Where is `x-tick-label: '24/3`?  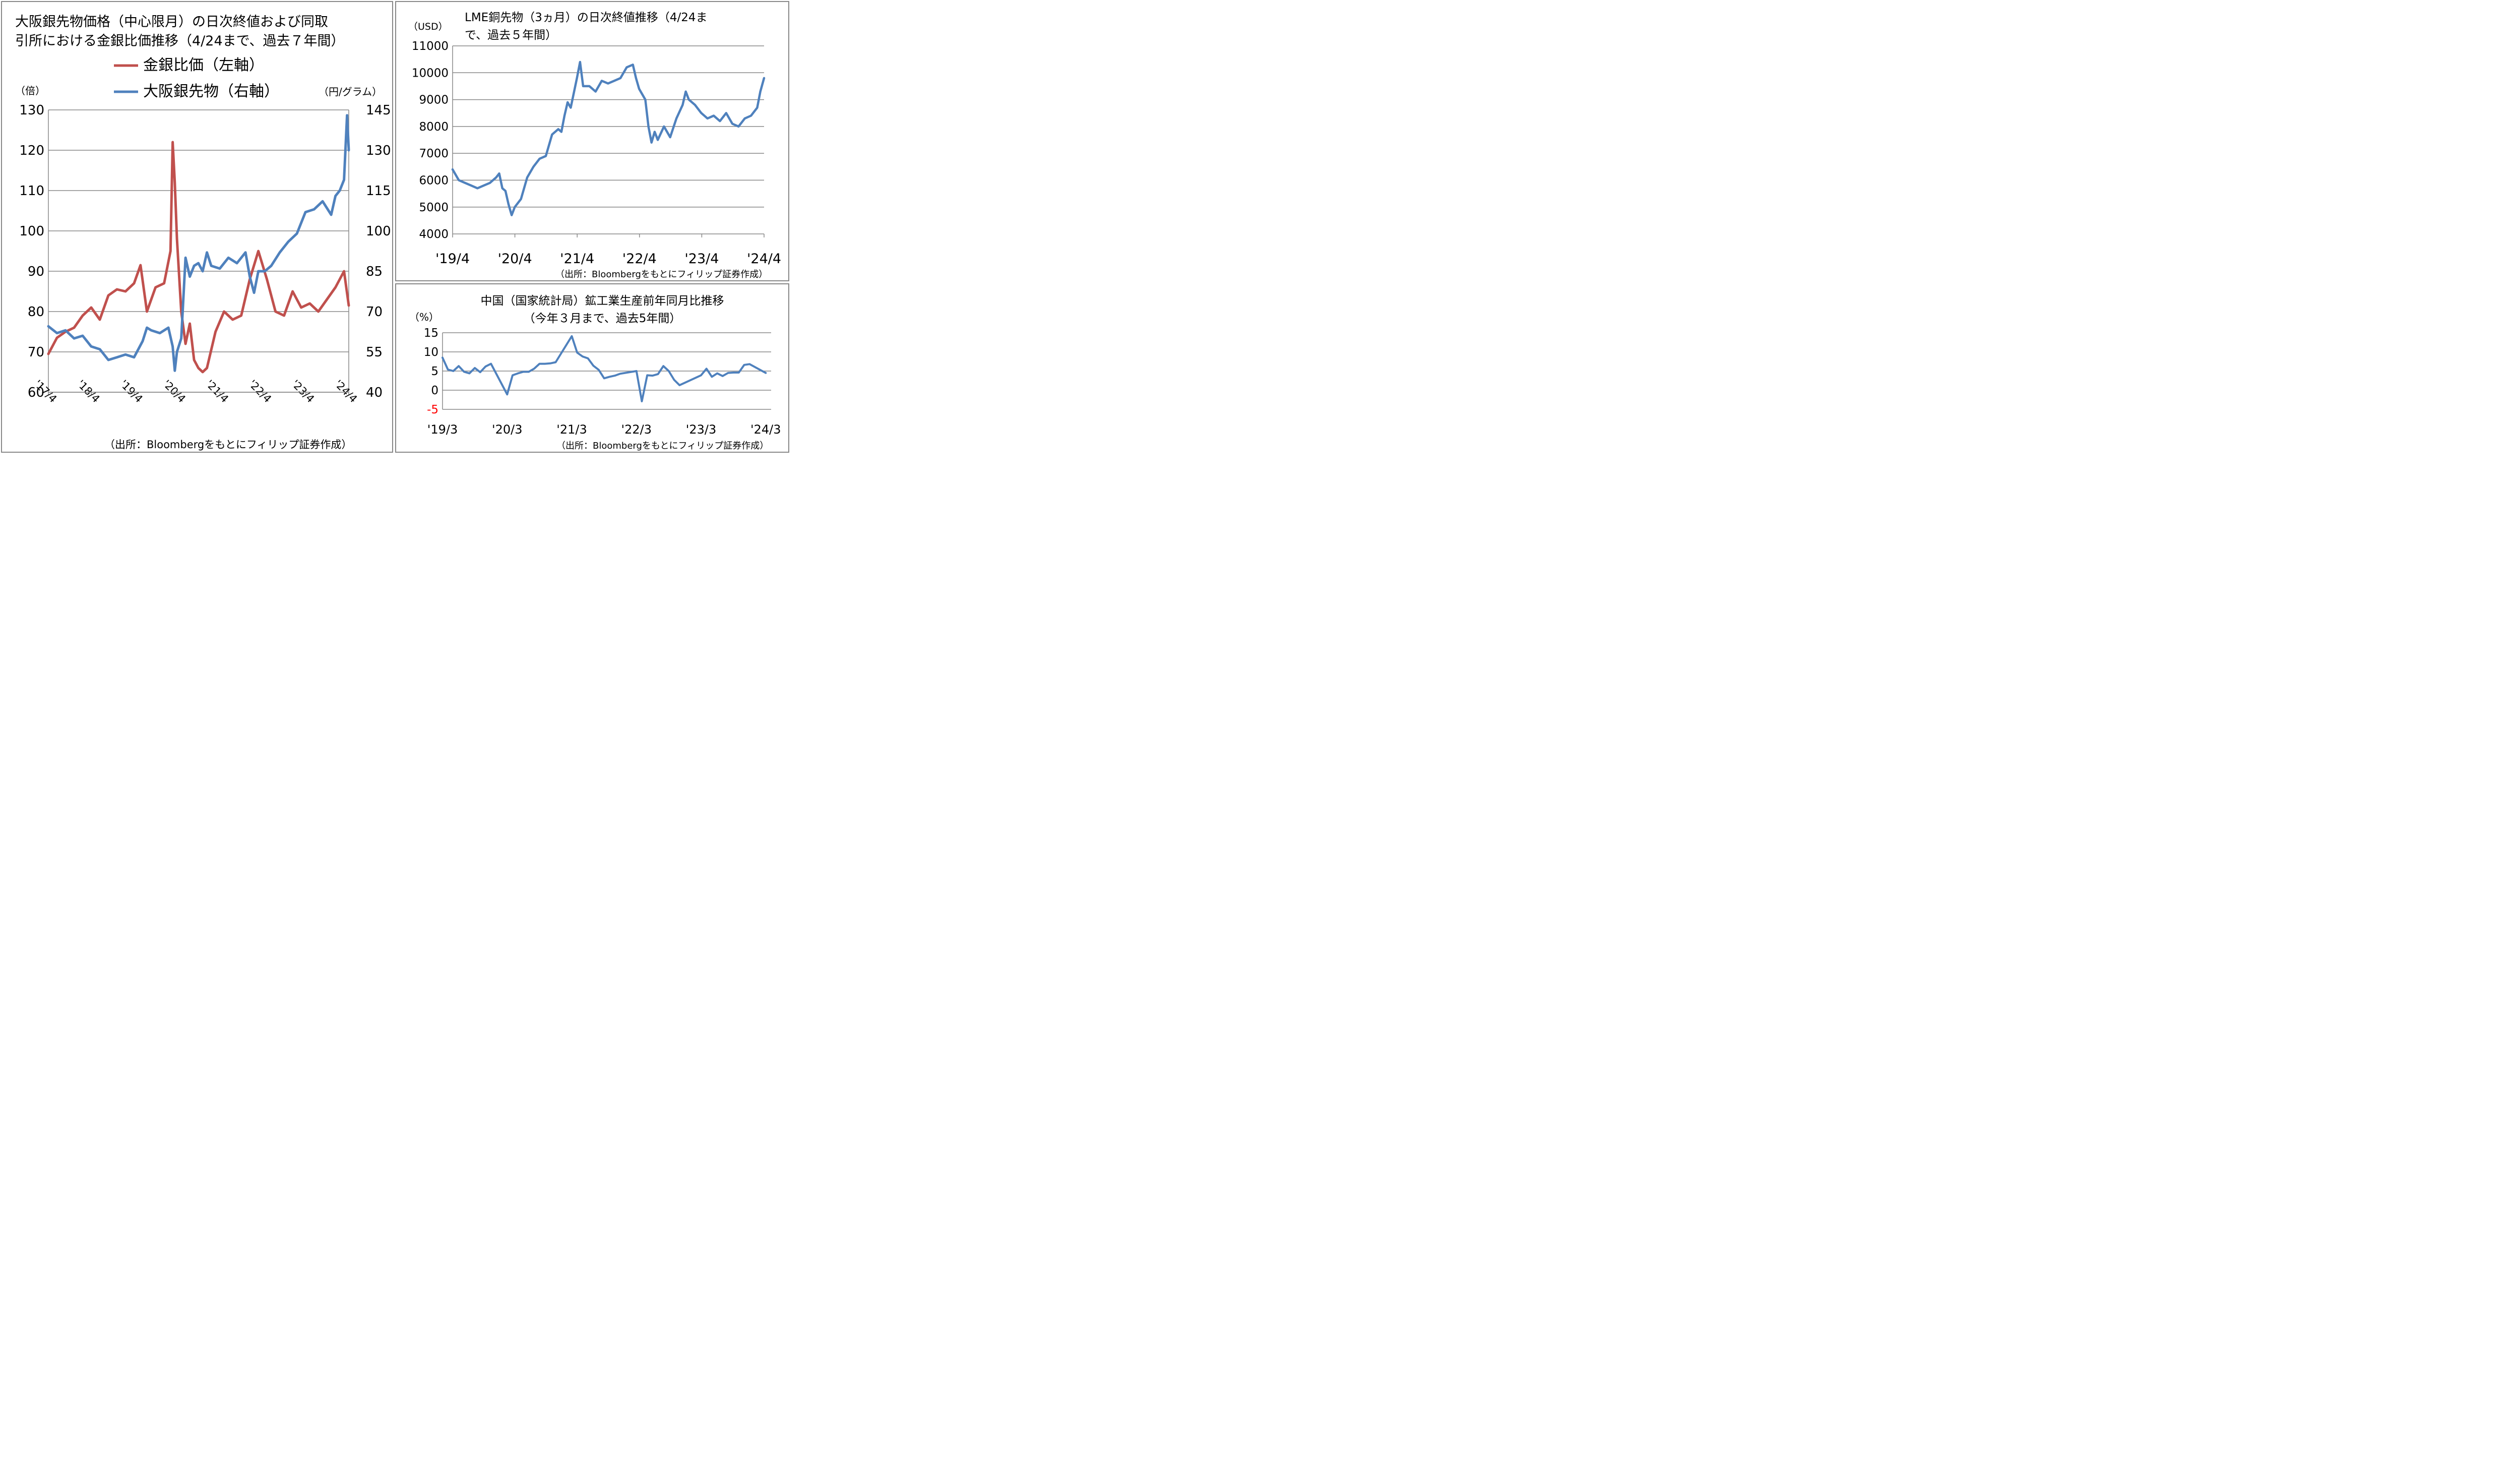 x-tick-label: '24/3 is located at coordinates (766, 429).